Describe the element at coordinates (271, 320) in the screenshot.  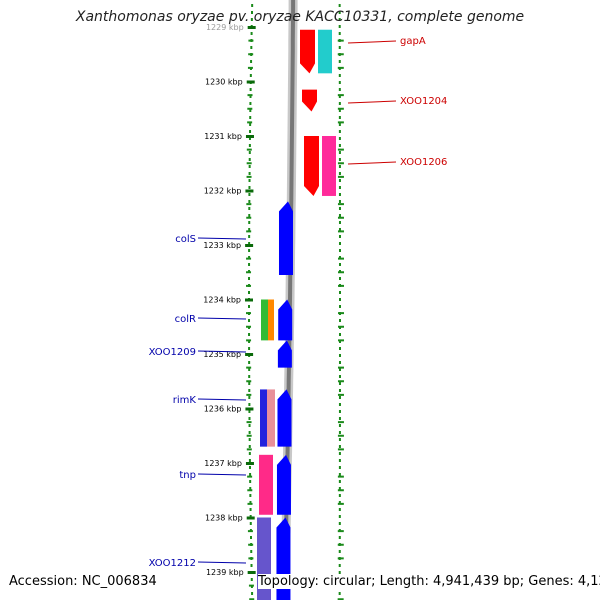
I see `colR-cog-orange` at that location.